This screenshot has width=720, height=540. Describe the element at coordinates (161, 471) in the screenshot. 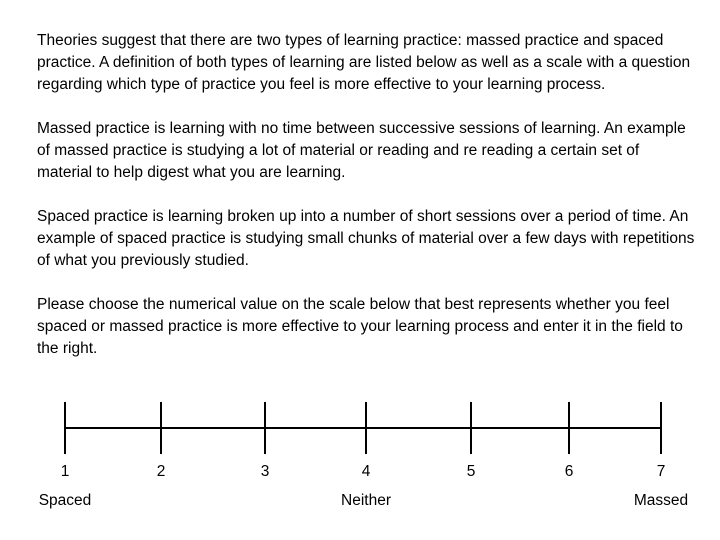

I see `scale-label-2: 2` at that location.